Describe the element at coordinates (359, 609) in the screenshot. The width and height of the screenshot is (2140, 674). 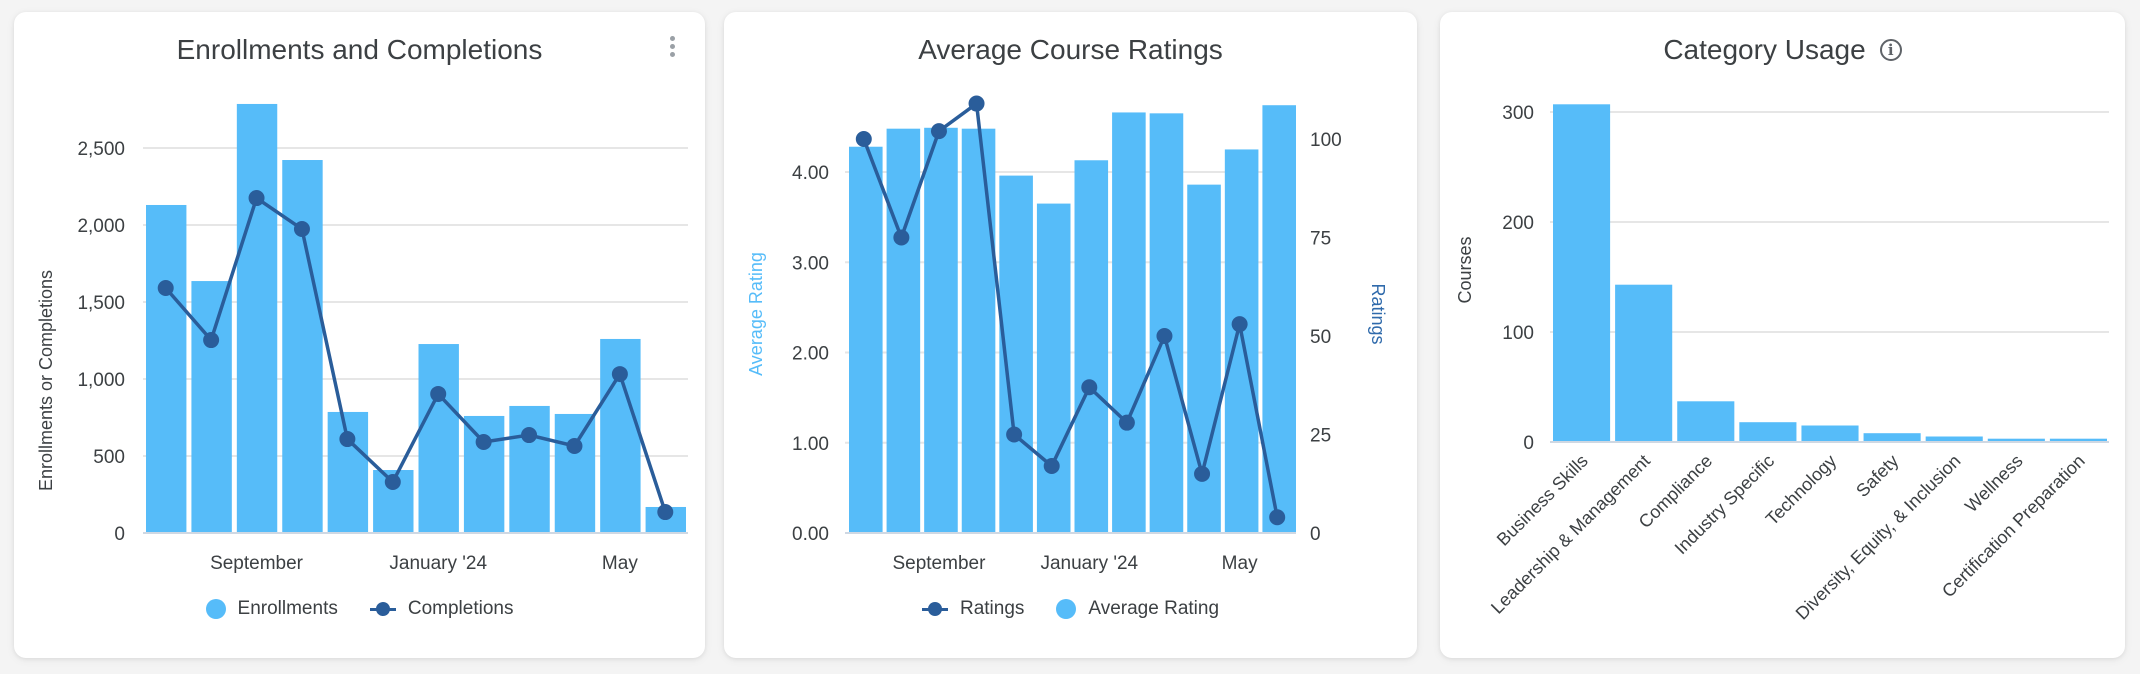
I see `chart-legend: Enrollments Completions` at that location.